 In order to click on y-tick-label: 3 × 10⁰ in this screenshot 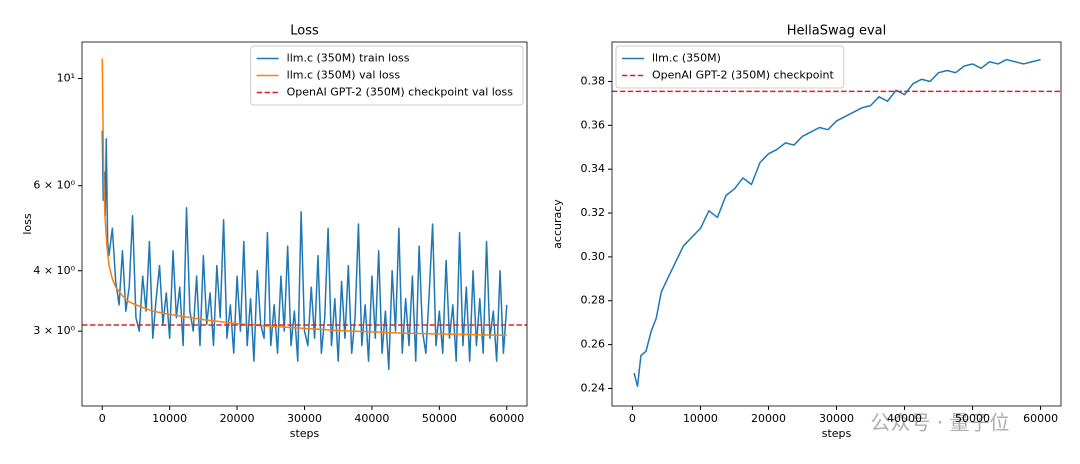, I will do `click(54, 330)`.